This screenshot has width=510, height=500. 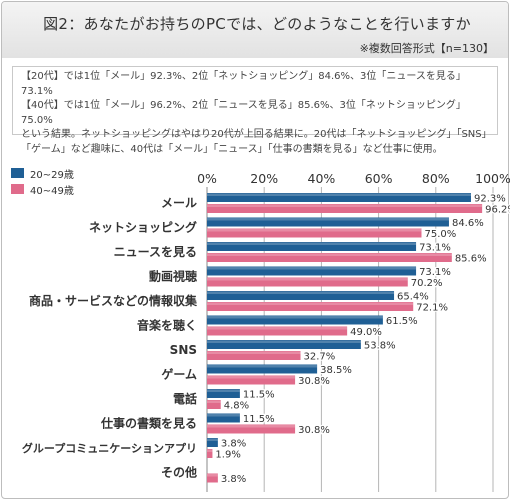 I want to click on value-label: 96.2%, so click(x=497, y=210).